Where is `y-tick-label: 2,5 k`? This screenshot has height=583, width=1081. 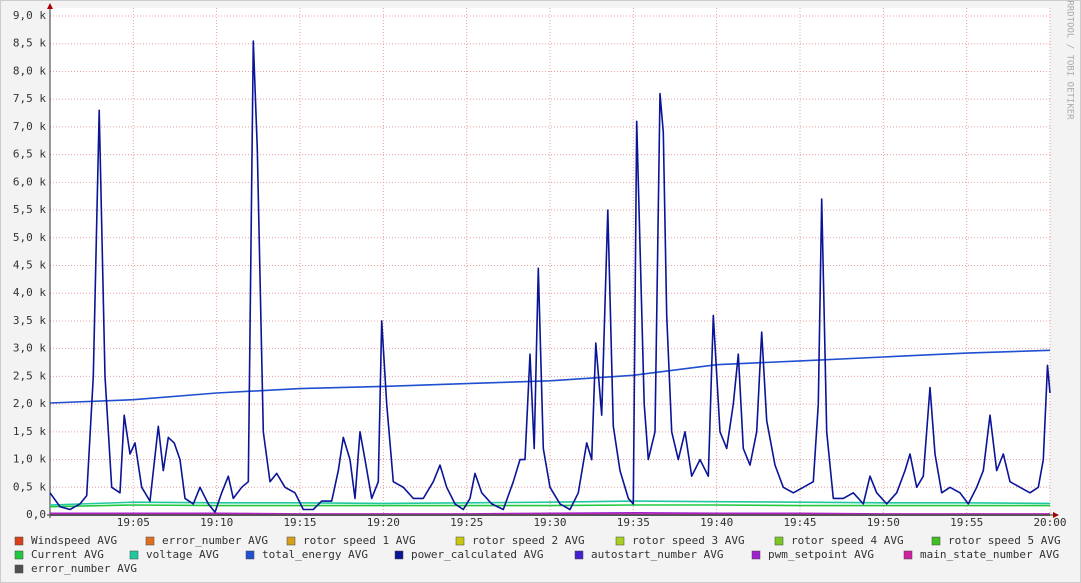
y-tick-label: 2,5 k is located at coordinates (29, 375).